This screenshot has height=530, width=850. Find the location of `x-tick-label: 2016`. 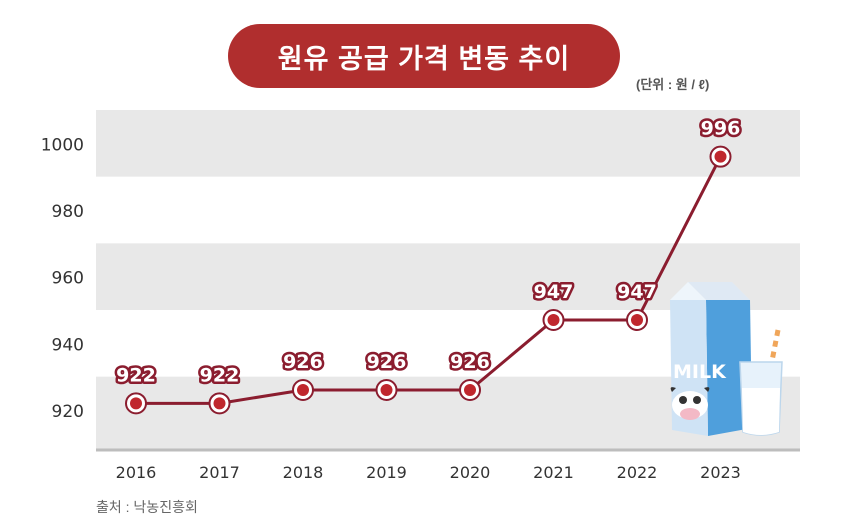

x-tick-label: 2016 is located at coordinates (136, 472).